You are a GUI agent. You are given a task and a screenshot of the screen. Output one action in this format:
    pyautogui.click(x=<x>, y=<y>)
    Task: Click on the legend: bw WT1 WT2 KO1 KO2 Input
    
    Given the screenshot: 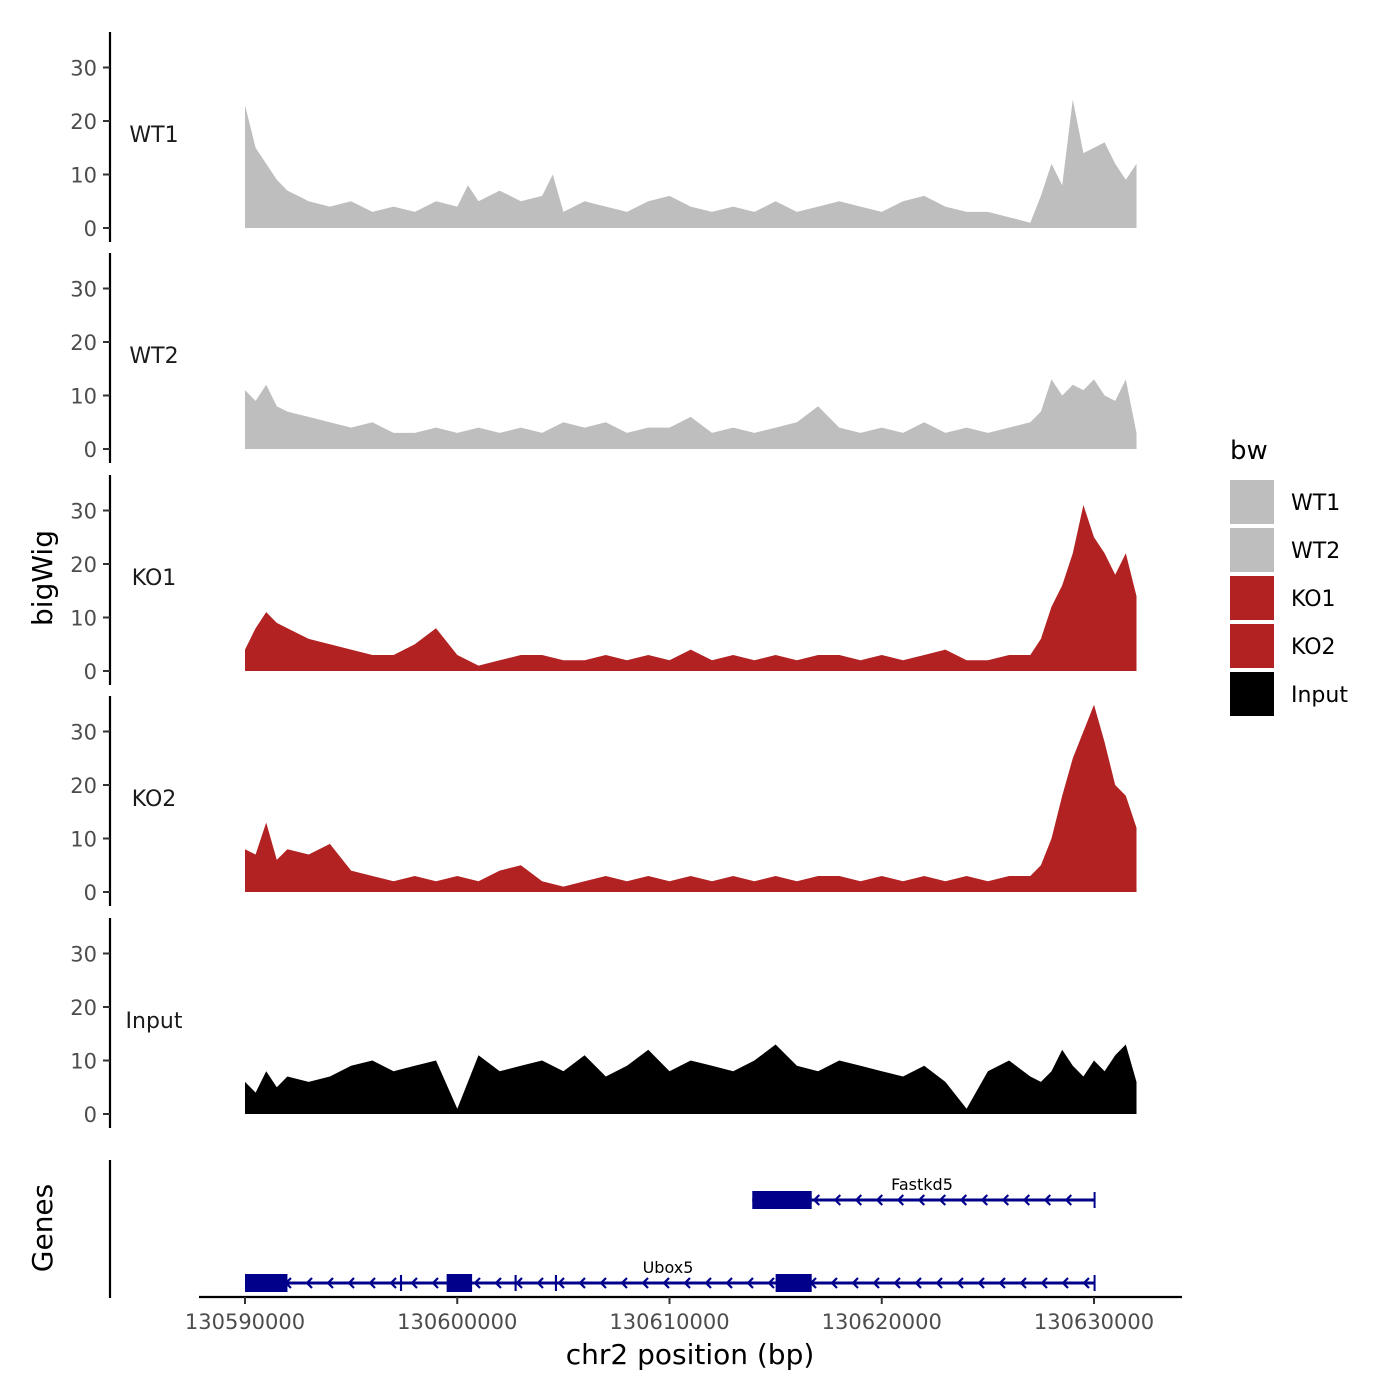 What is the action you would take?
    pyautogui.click(x=1289, y=576)
    